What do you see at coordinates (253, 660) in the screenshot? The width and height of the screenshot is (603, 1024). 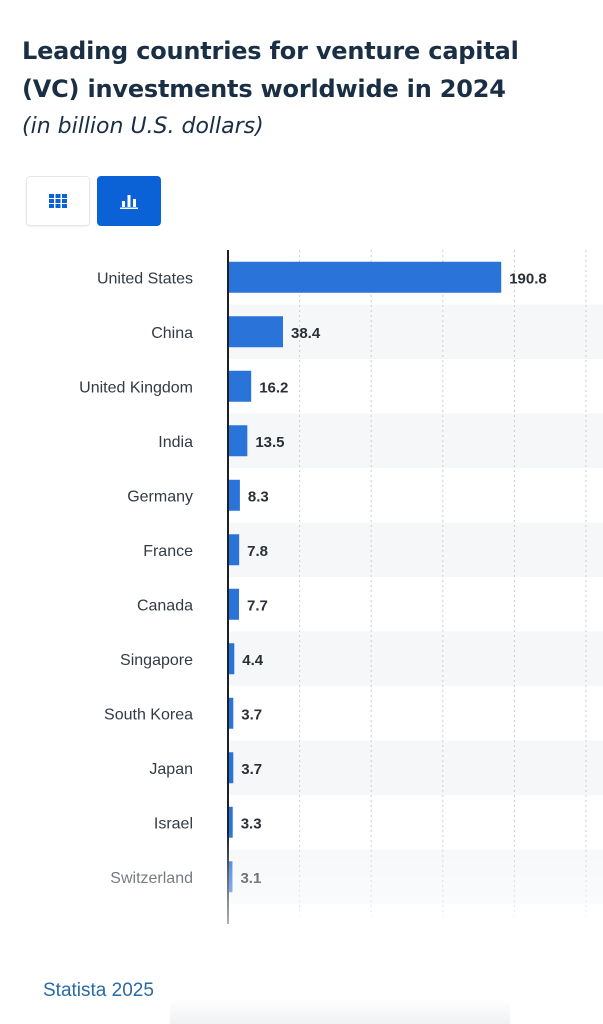 I see `data-label: 4.4` at bounding box center [253, 660].